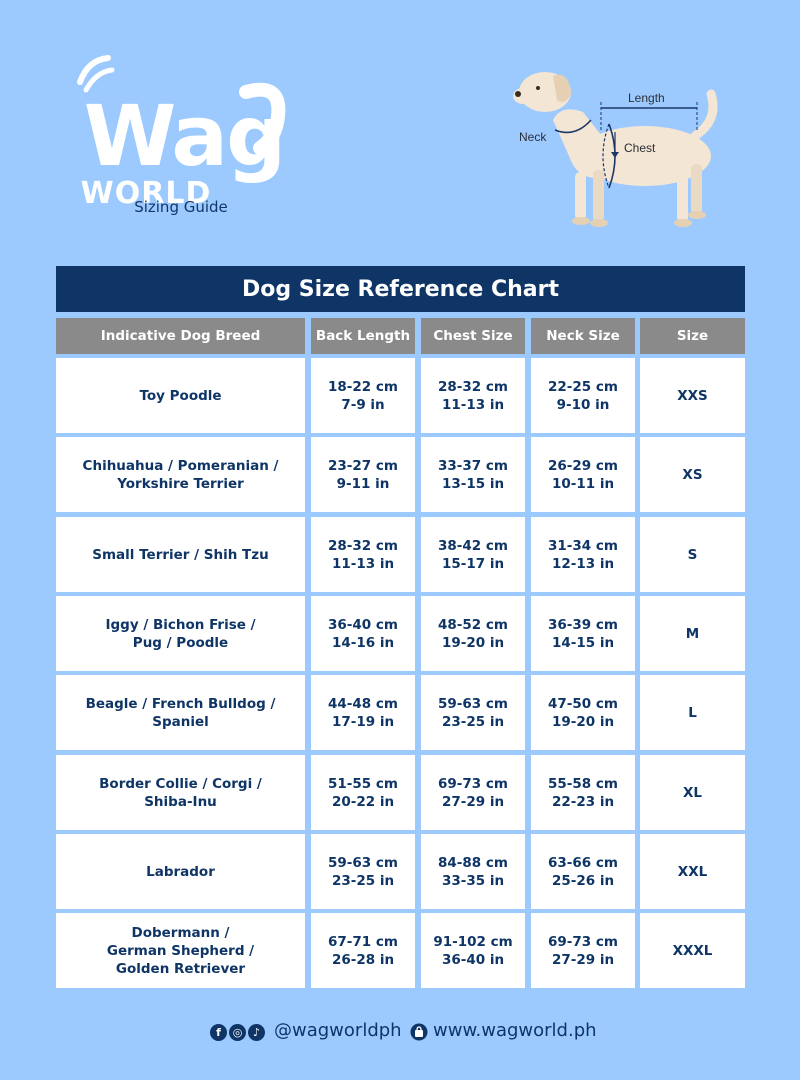 The width and height of the screenshot is (800, 1080). I want to click on chest-size-cell-text: 36-40 in, so click(473, 959).